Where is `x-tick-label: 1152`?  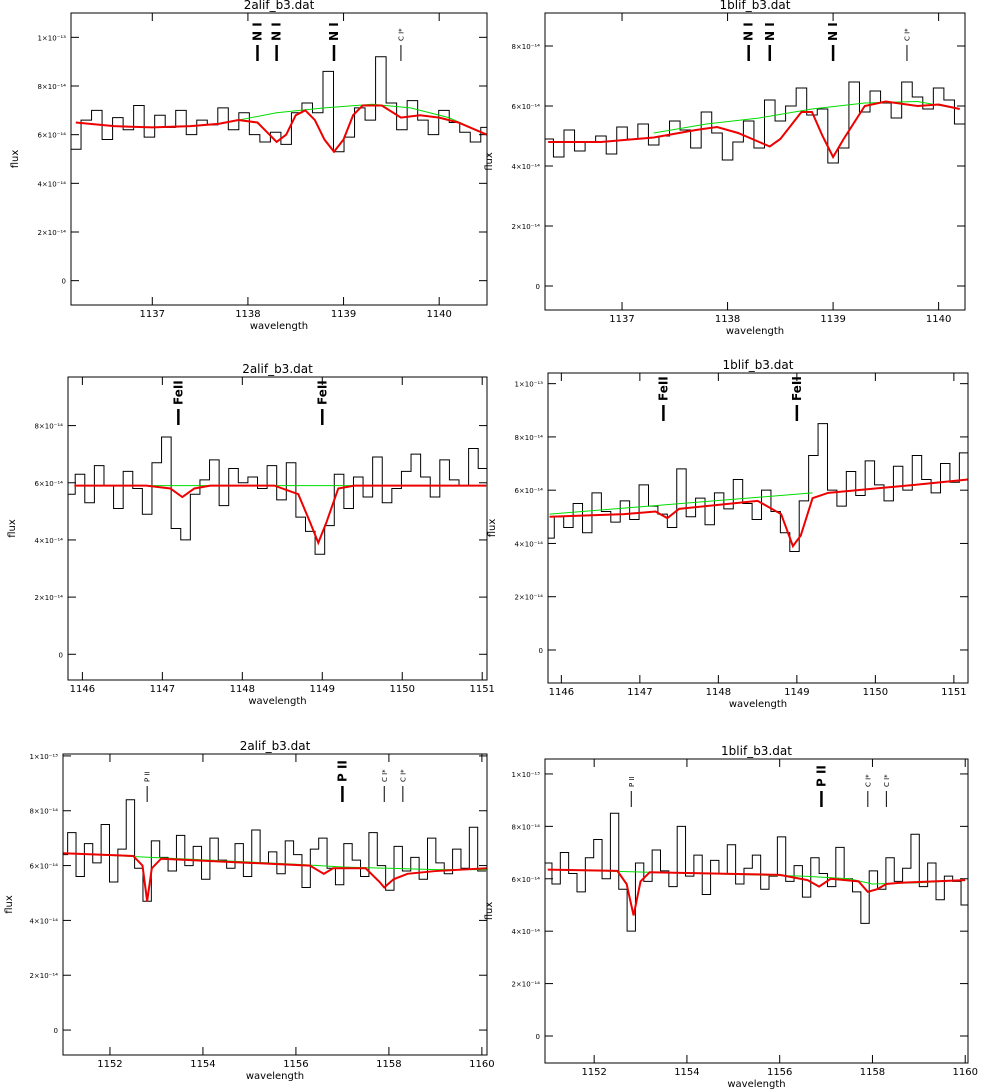
x-tick-label: 1152 is located at coordinates (109, 1064).